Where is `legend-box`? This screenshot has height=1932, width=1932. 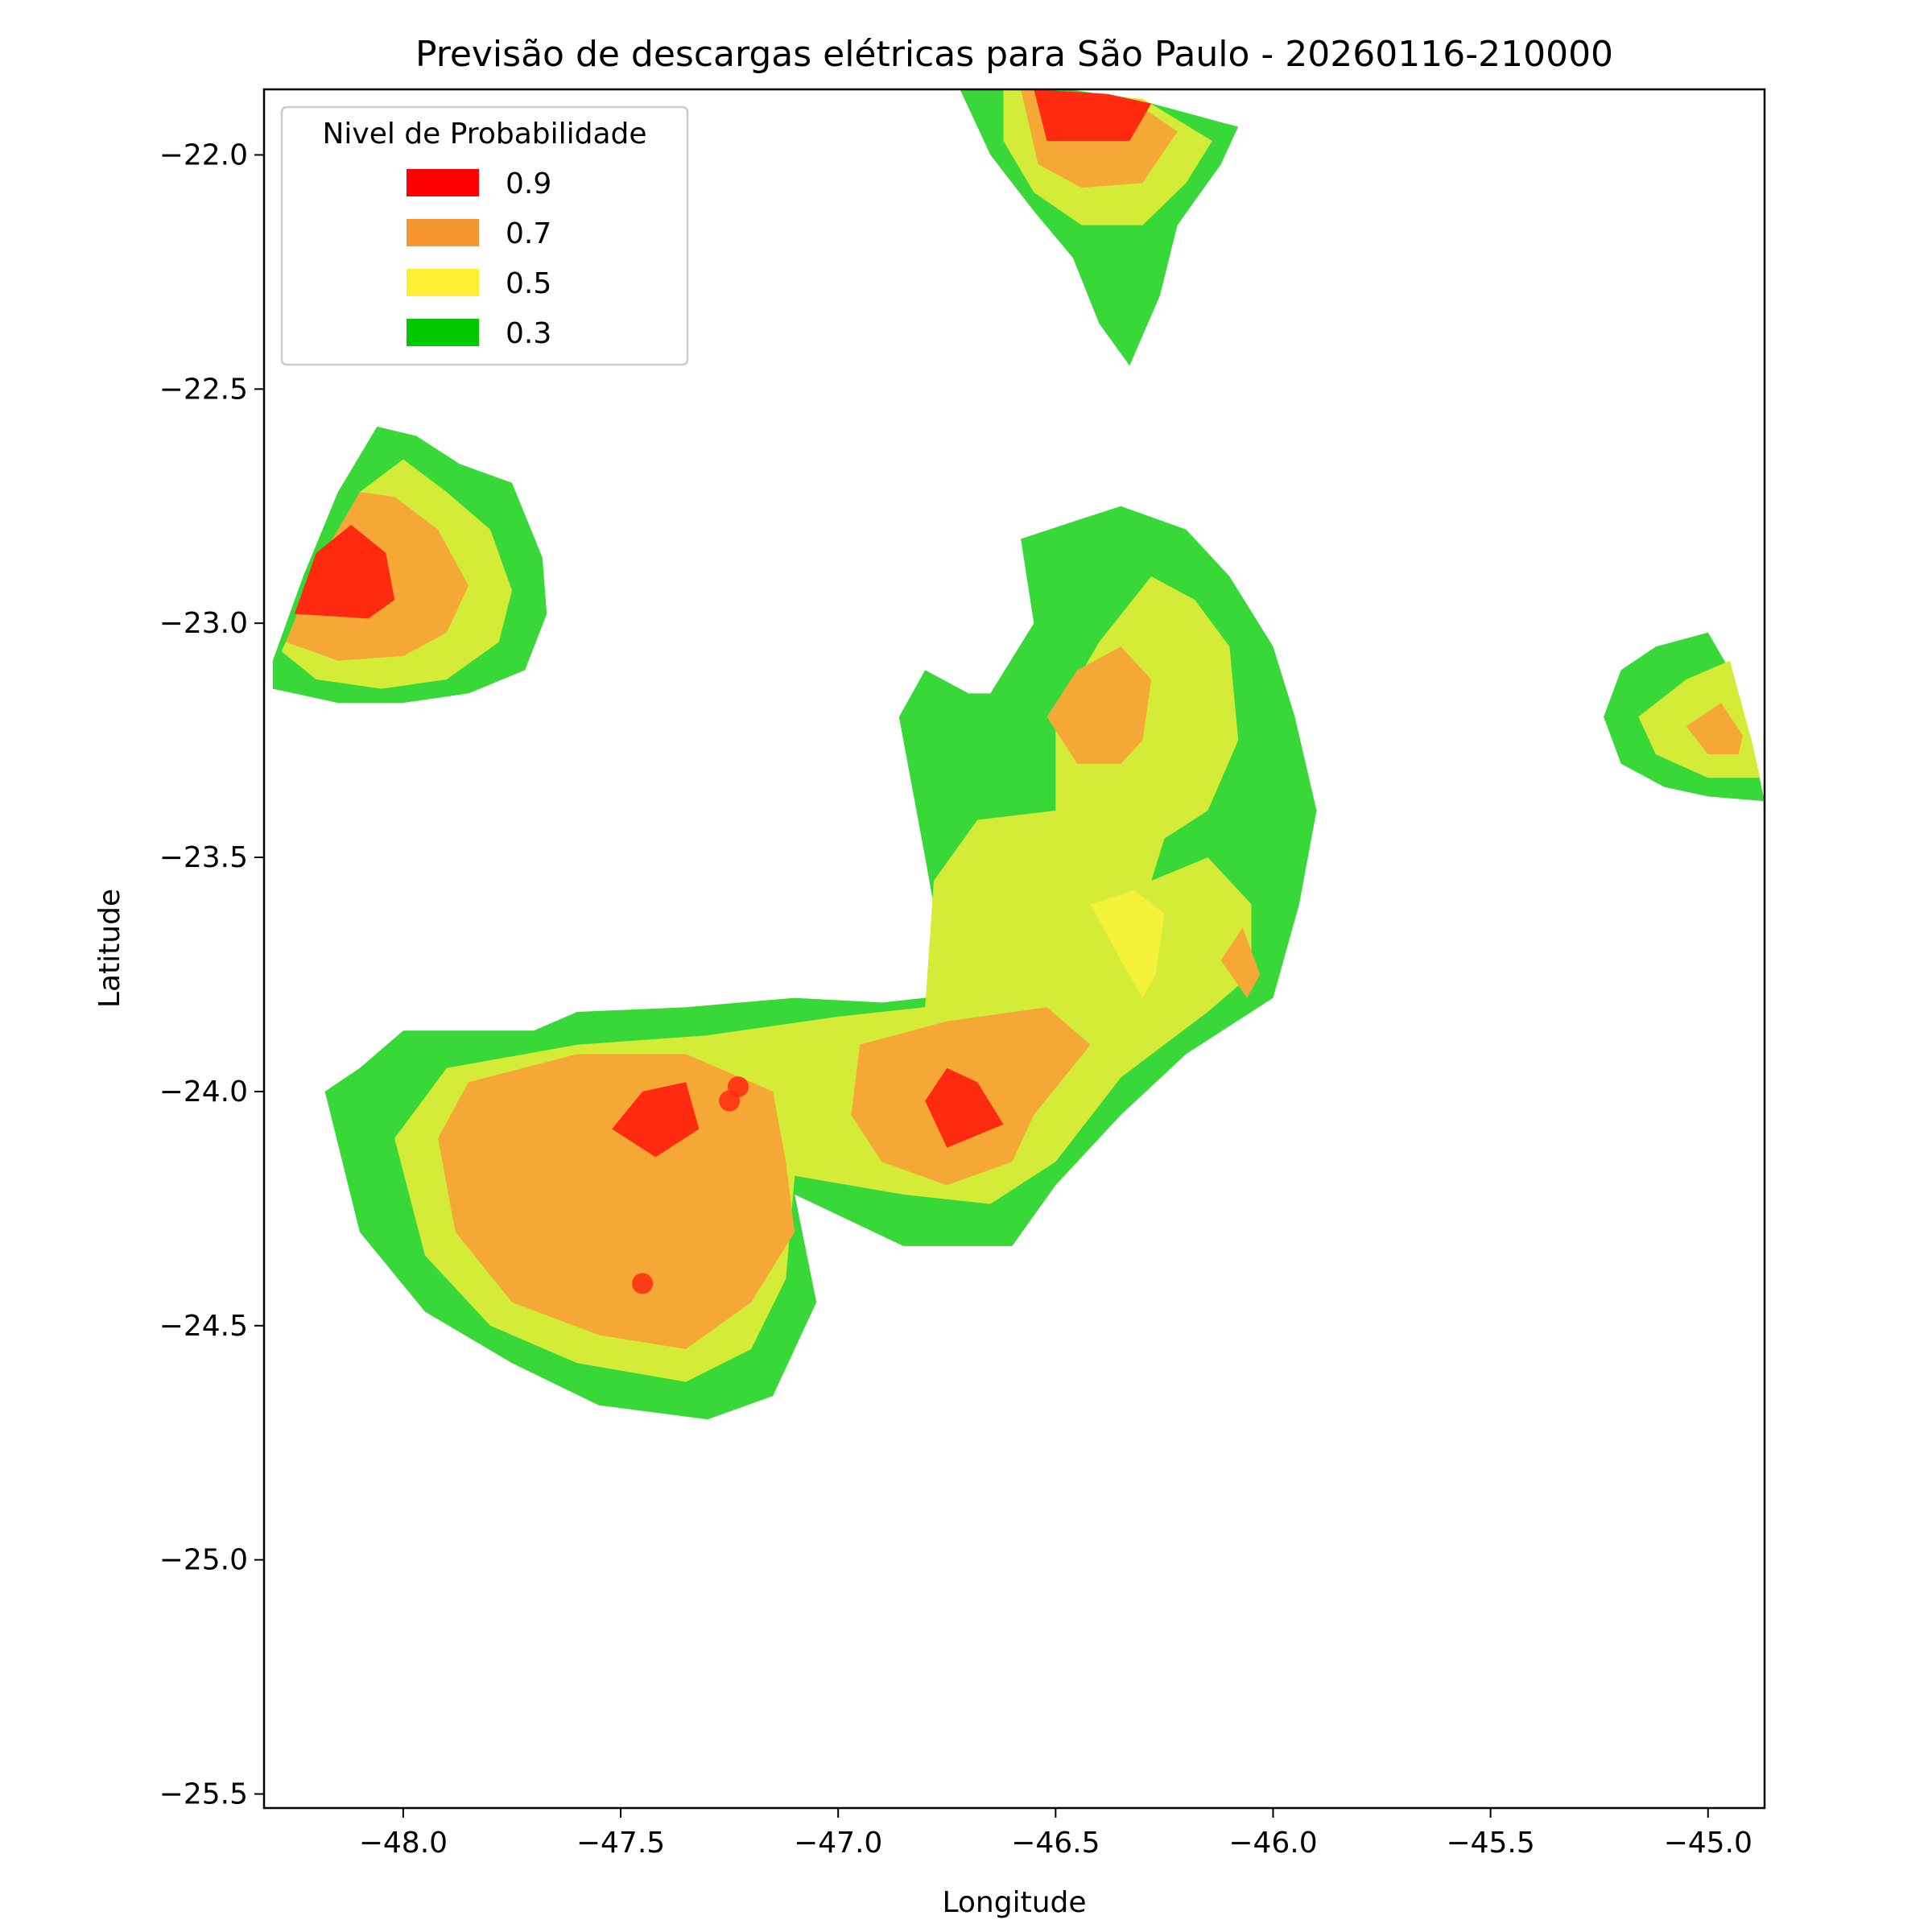 legend-box is located at coordinates (484, 235).